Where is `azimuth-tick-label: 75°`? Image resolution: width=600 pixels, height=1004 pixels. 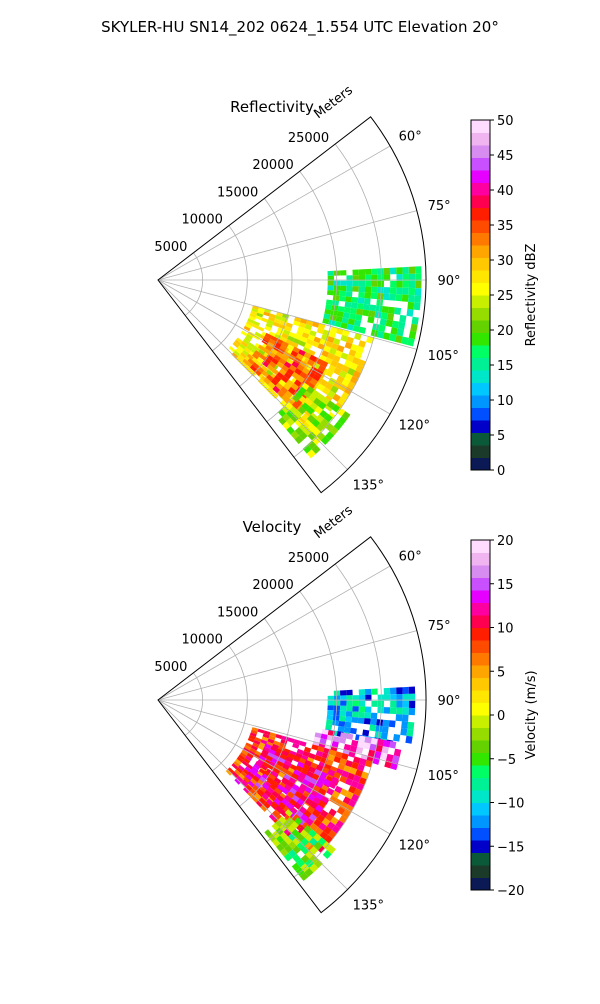 azimuth-tick-label: 75° is located at coordinates (439, 206).